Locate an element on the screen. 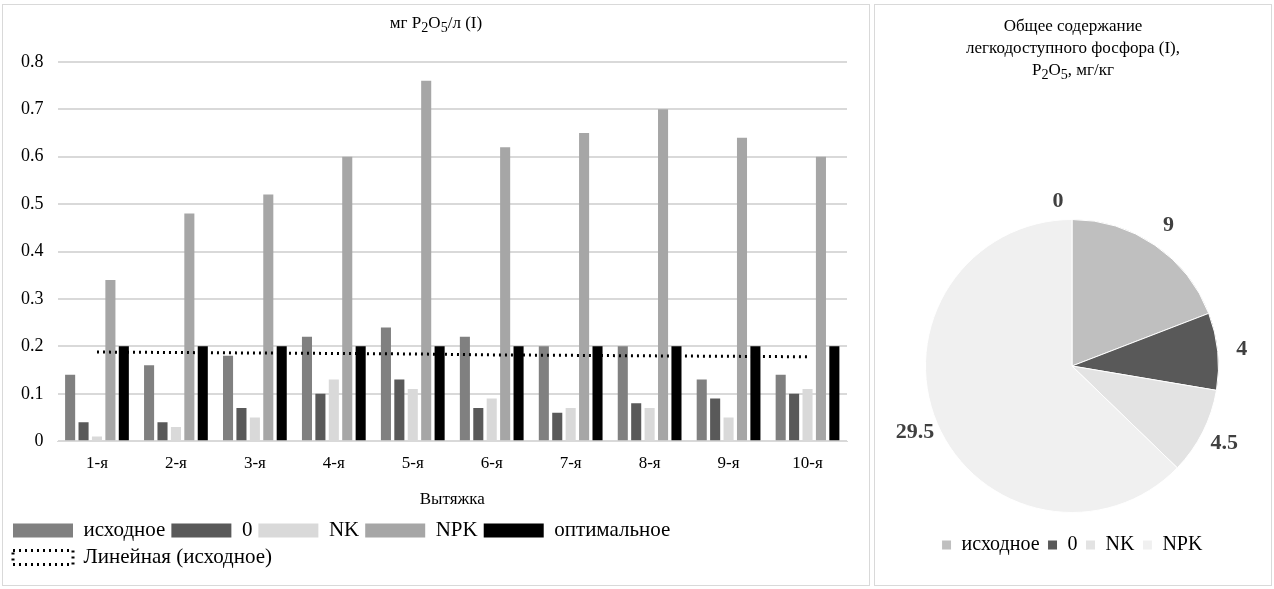 This screenshot has height=589, width=1274. y-tick-label: 0.1 is located at coordinates (32, 392).